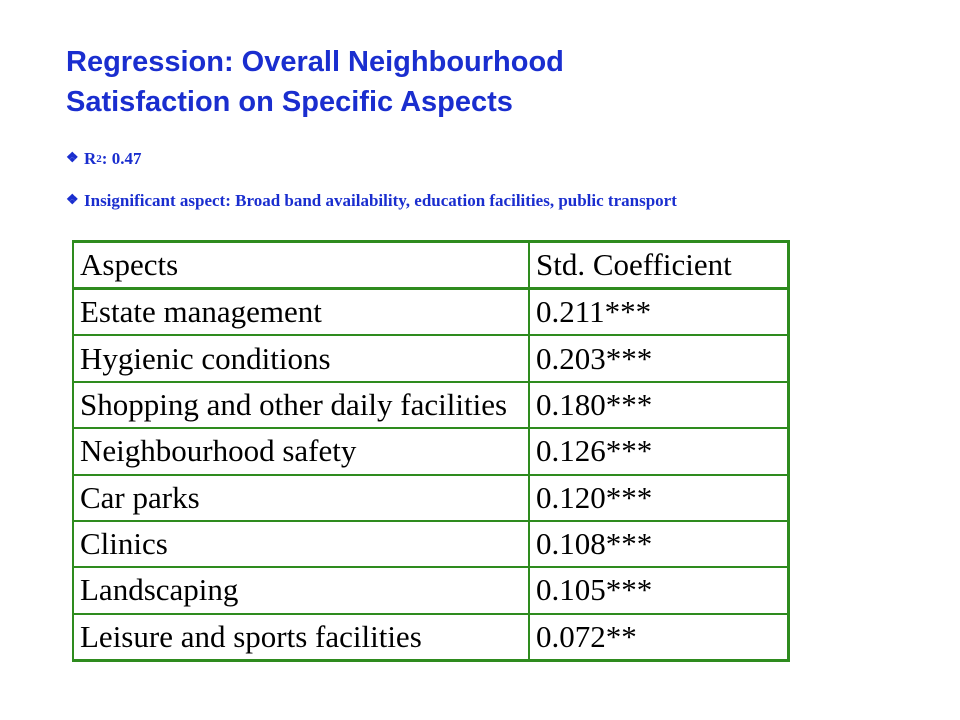 The image size is (960, 720). What do you see at coordinates (302, 636) in the screenshot?
I see `aspect-cell: Leisure and sports facilities` at bounding box center [302, 636].